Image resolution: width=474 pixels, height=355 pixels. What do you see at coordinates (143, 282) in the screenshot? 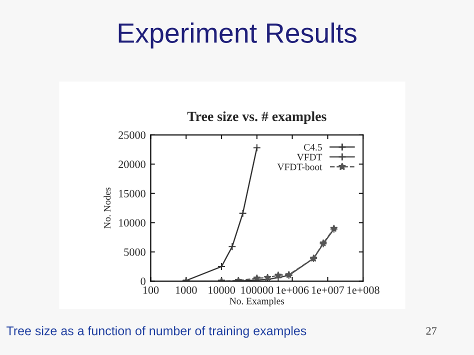
I see `y-tick-label: 0` at bounding box center [143, 282].